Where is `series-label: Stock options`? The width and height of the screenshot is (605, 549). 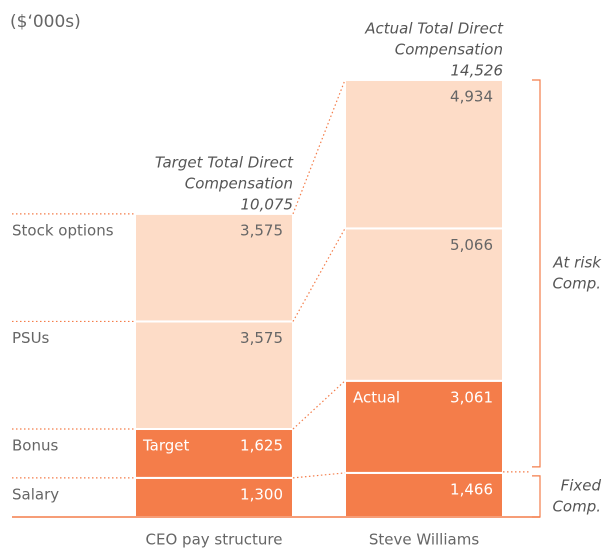
series-label: Stock options is located at coordinates (63, 230).